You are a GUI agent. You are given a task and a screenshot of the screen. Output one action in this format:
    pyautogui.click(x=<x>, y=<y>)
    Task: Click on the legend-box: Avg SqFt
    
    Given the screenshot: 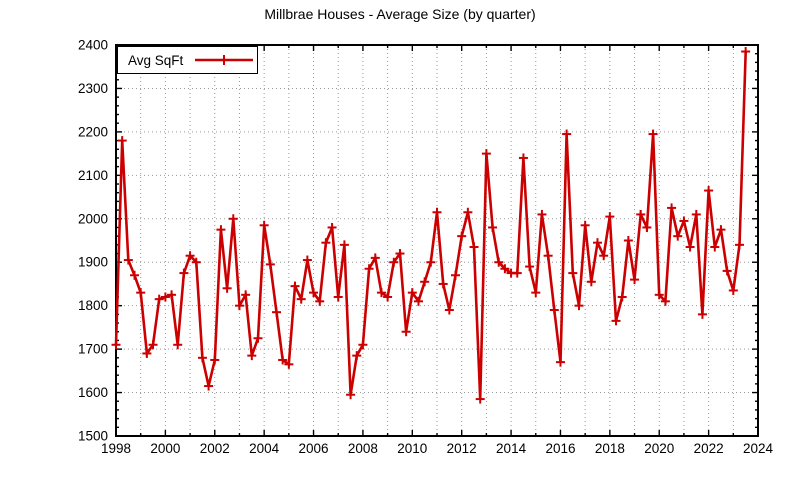 What is the action you would take?
    pyautogui.click(x=187, y=60)
    